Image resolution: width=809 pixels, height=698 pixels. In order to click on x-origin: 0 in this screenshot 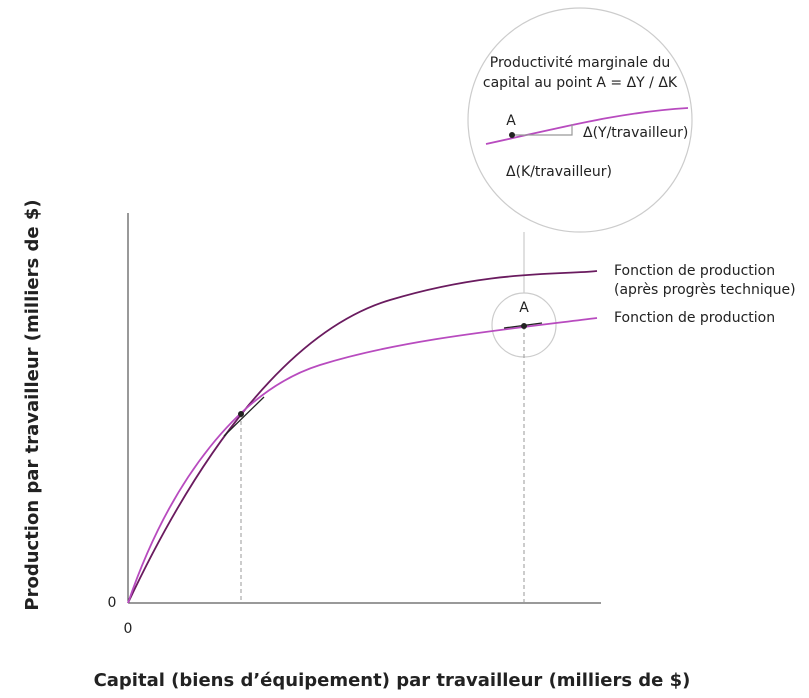, I will do `click(128, 629)`.